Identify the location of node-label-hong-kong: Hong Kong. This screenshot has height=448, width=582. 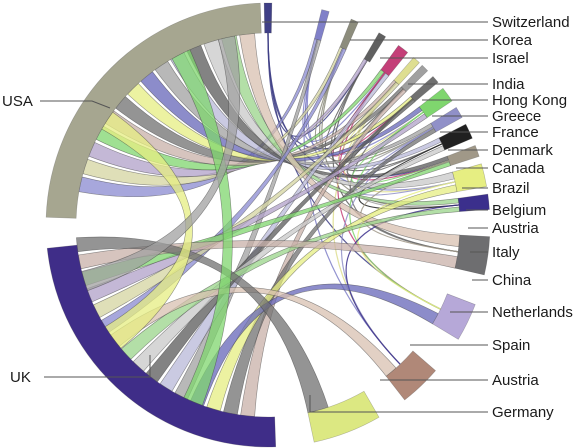
(529, 100).